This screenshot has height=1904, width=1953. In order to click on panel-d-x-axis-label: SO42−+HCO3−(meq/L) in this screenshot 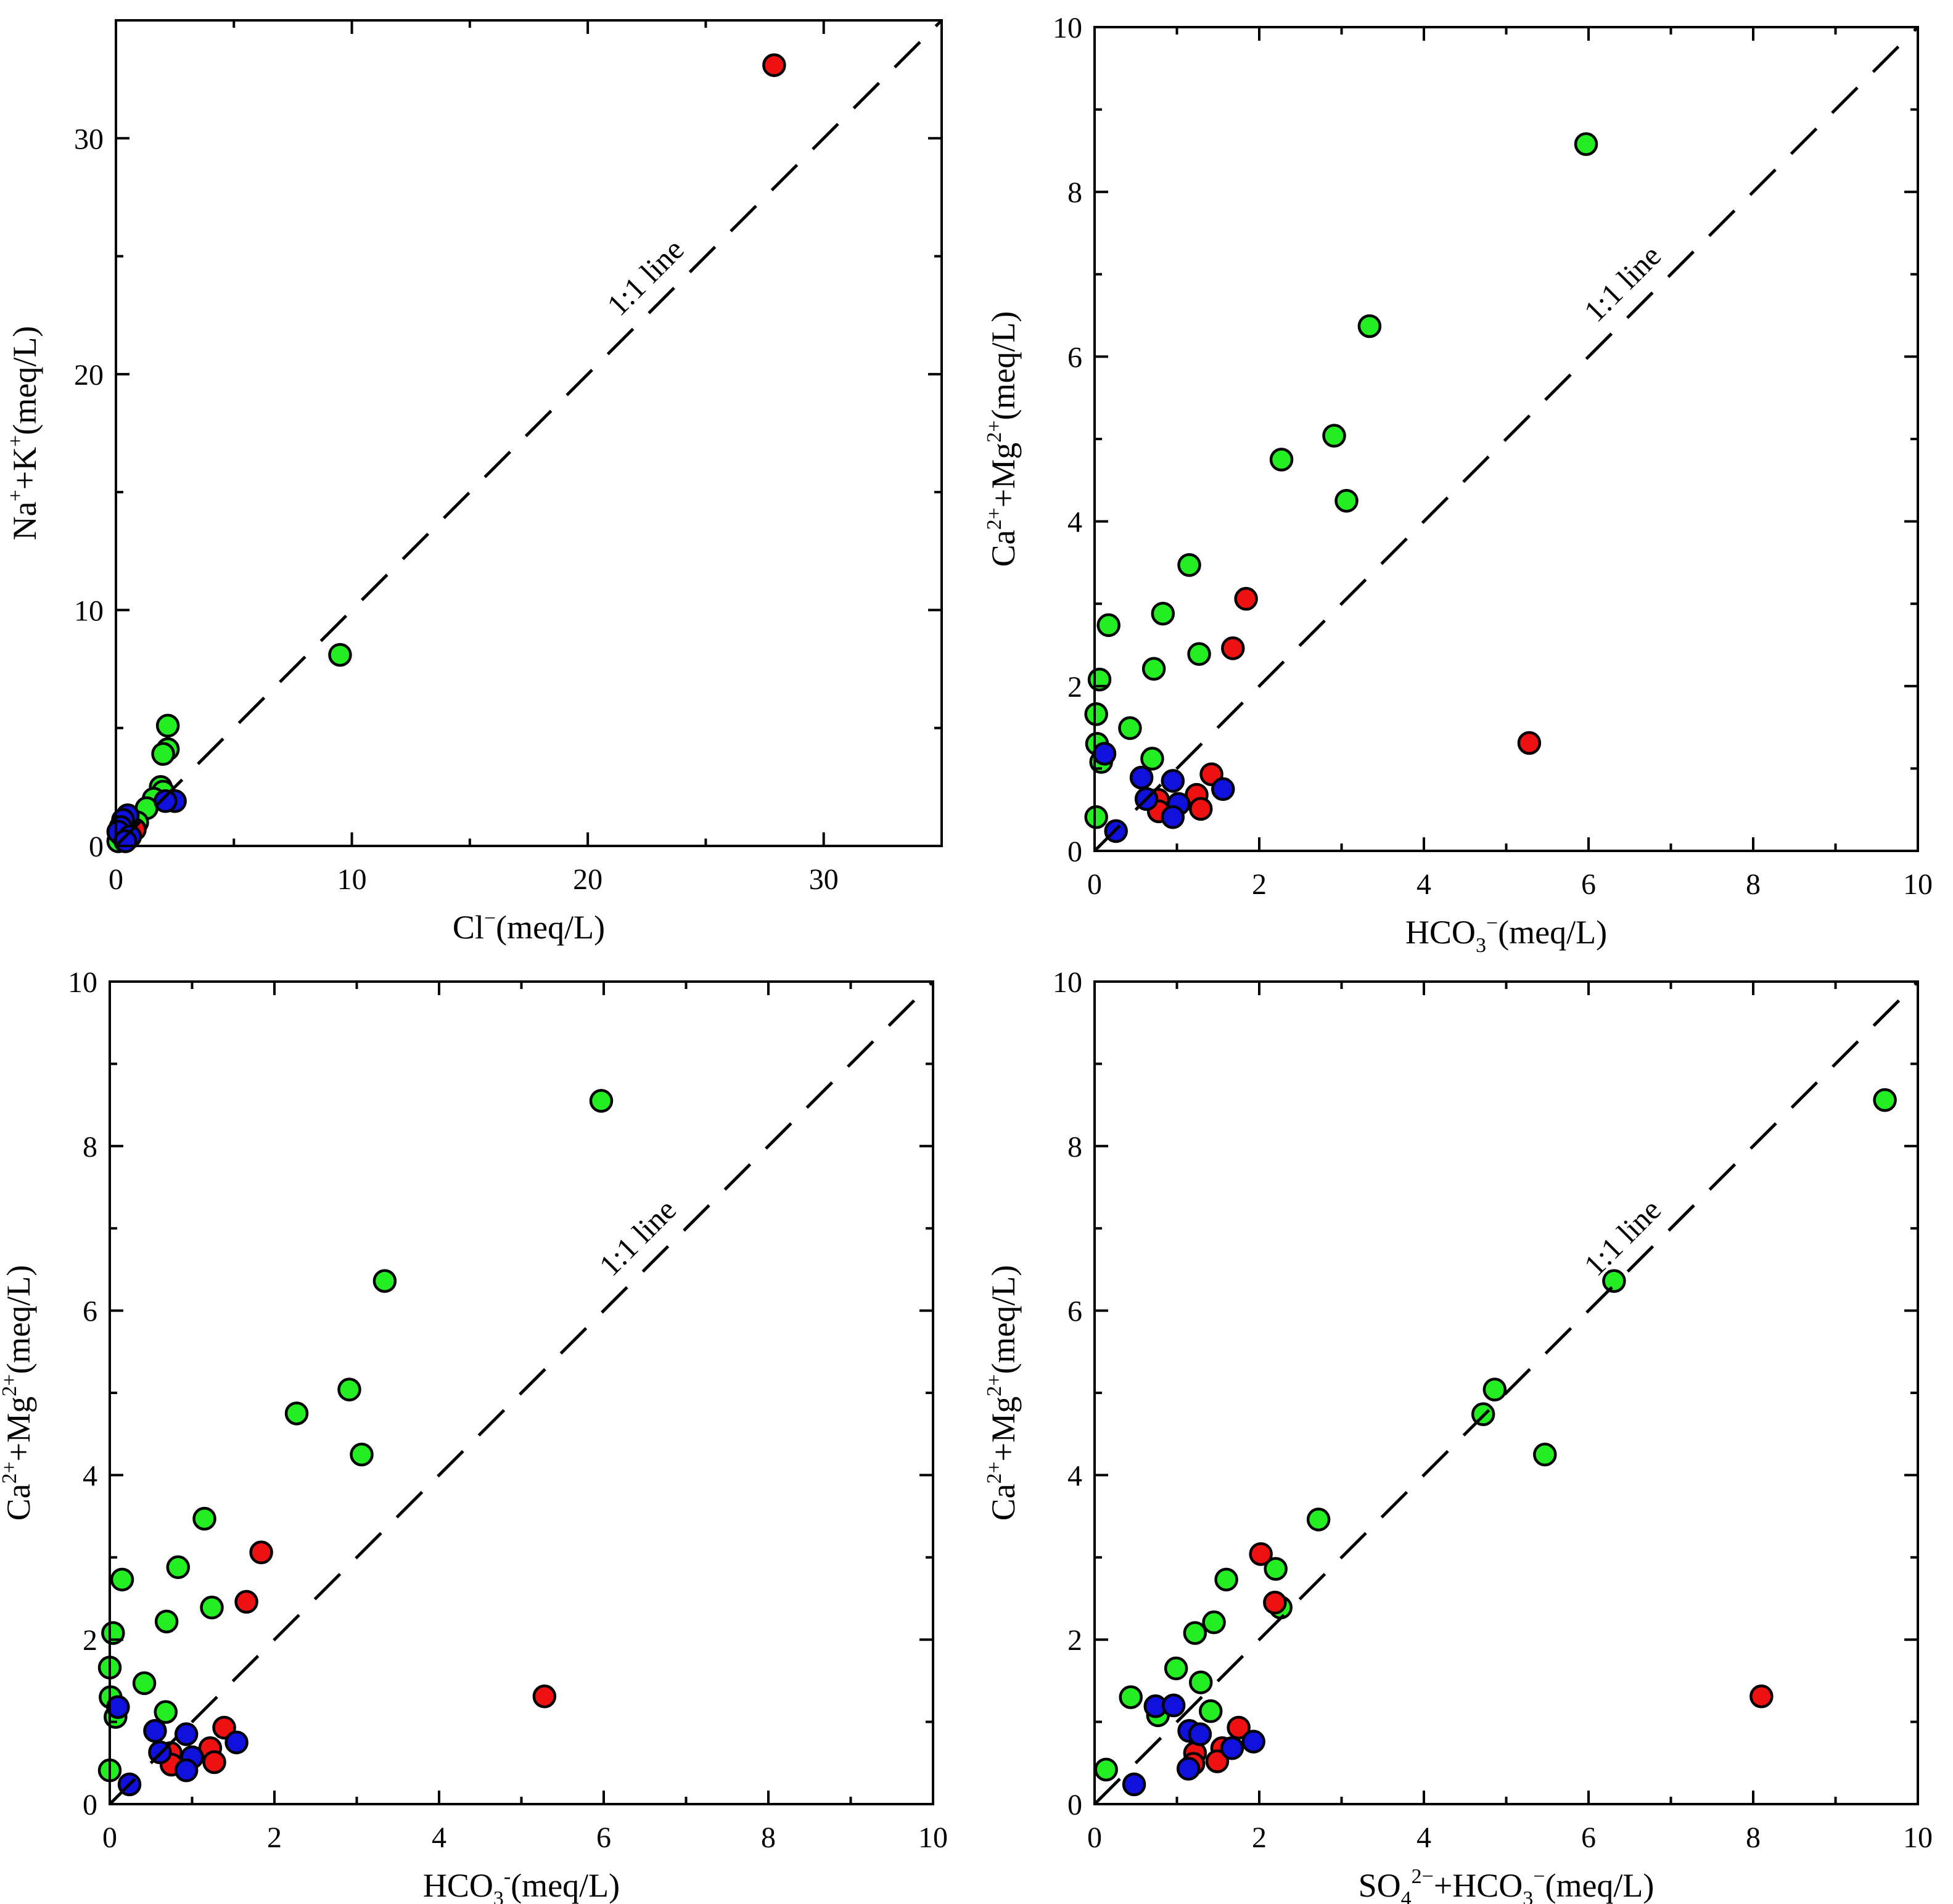, I will do `click(1507, 1884)`.